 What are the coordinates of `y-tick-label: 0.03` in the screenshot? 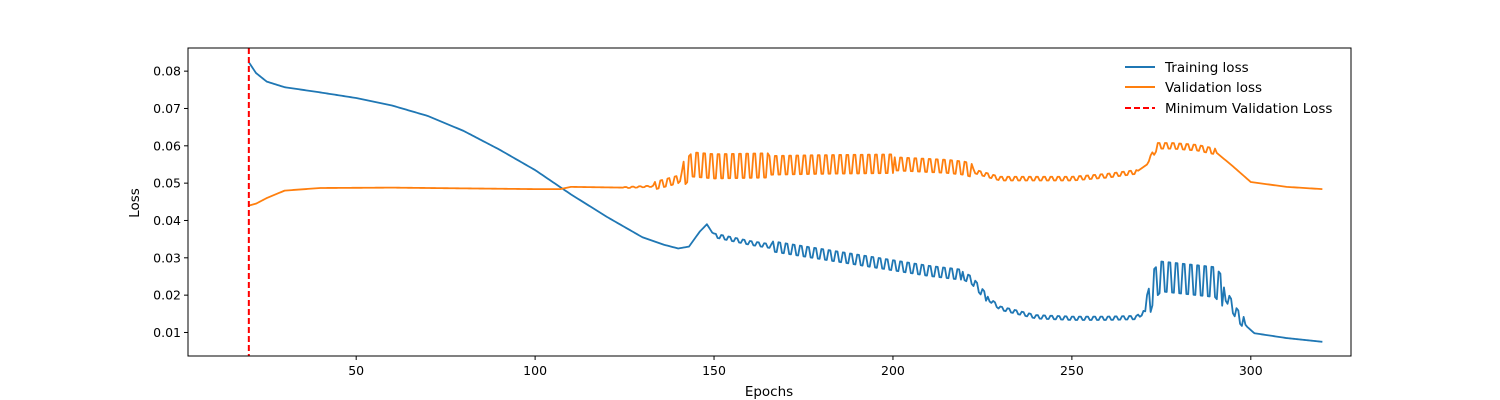 It's located at (167, 257).